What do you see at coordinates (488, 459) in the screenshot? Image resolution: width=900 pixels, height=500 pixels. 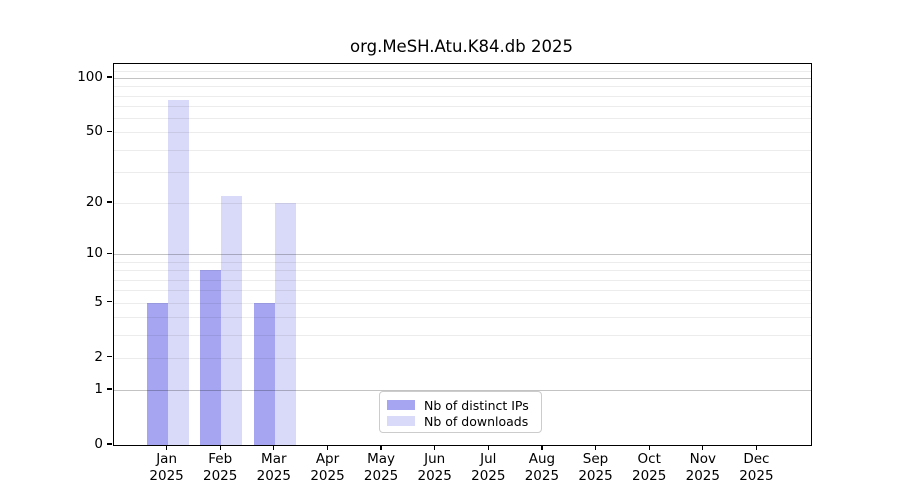 I see `x-tick-month: Jul` at bounding box center [488, 459].